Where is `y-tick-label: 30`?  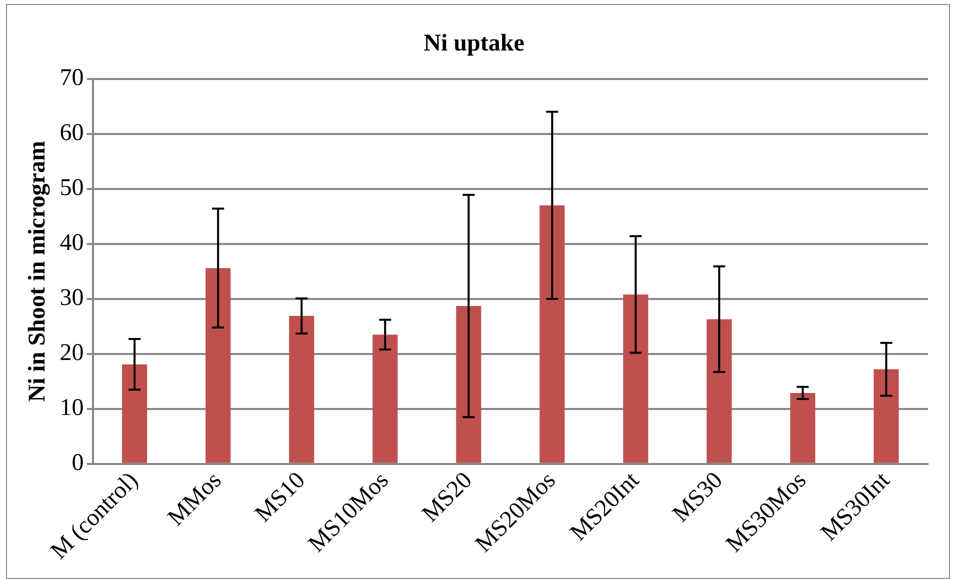 y-tick-label: 30 is located at coordinates (72, 298).